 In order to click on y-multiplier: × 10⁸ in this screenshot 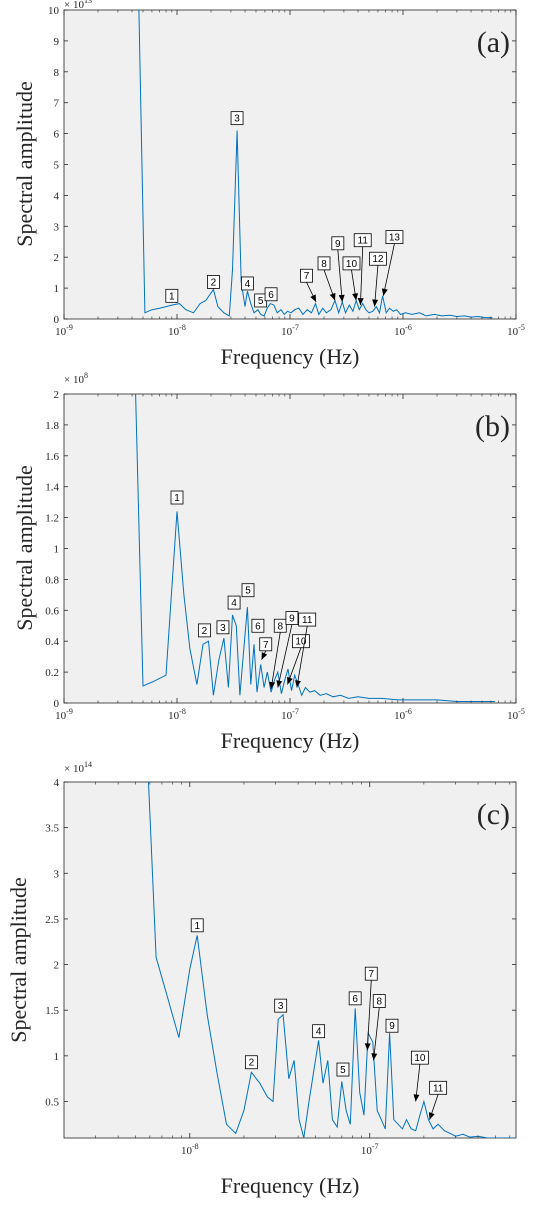, I will do `click(76, 378)`.